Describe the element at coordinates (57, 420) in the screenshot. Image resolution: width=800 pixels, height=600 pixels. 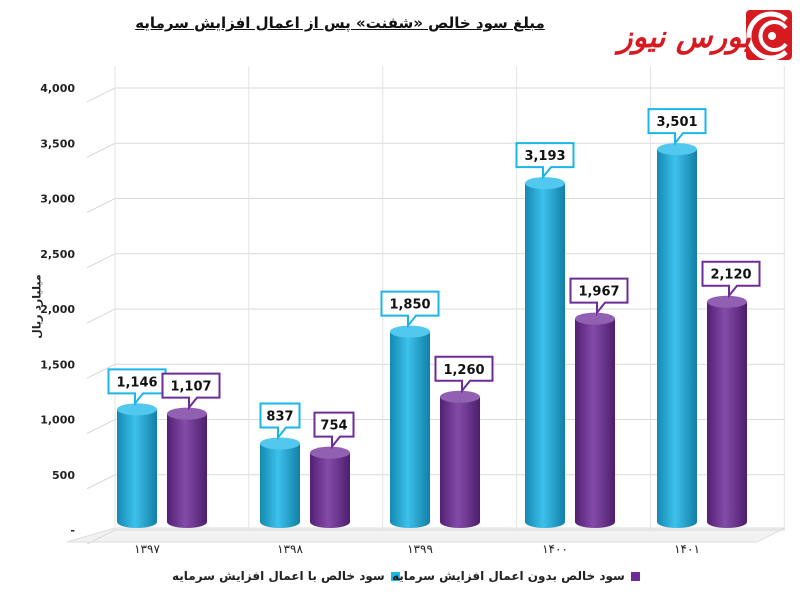
I see `y-tick-label: 1,000` at that location.